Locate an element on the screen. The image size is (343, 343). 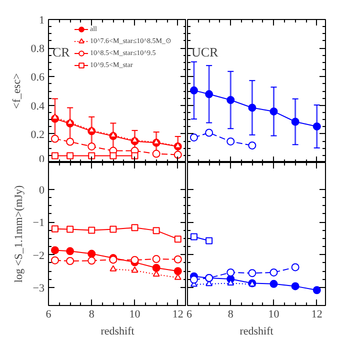
text: CR is located at coordinates (61, 52).